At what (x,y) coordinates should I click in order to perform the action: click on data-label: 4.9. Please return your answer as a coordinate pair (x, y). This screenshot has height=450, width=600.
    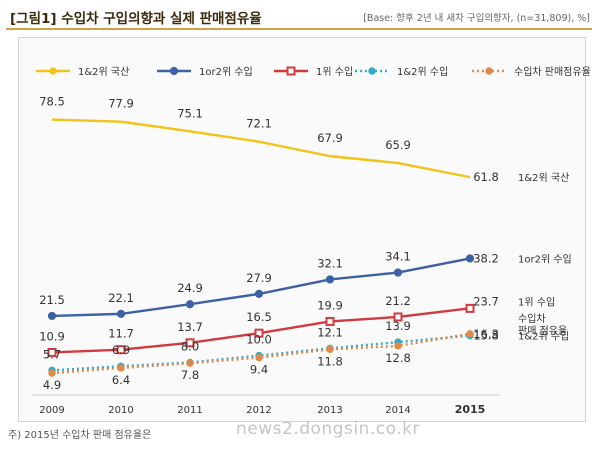
    Looking at the image, I should click on (52, 385).